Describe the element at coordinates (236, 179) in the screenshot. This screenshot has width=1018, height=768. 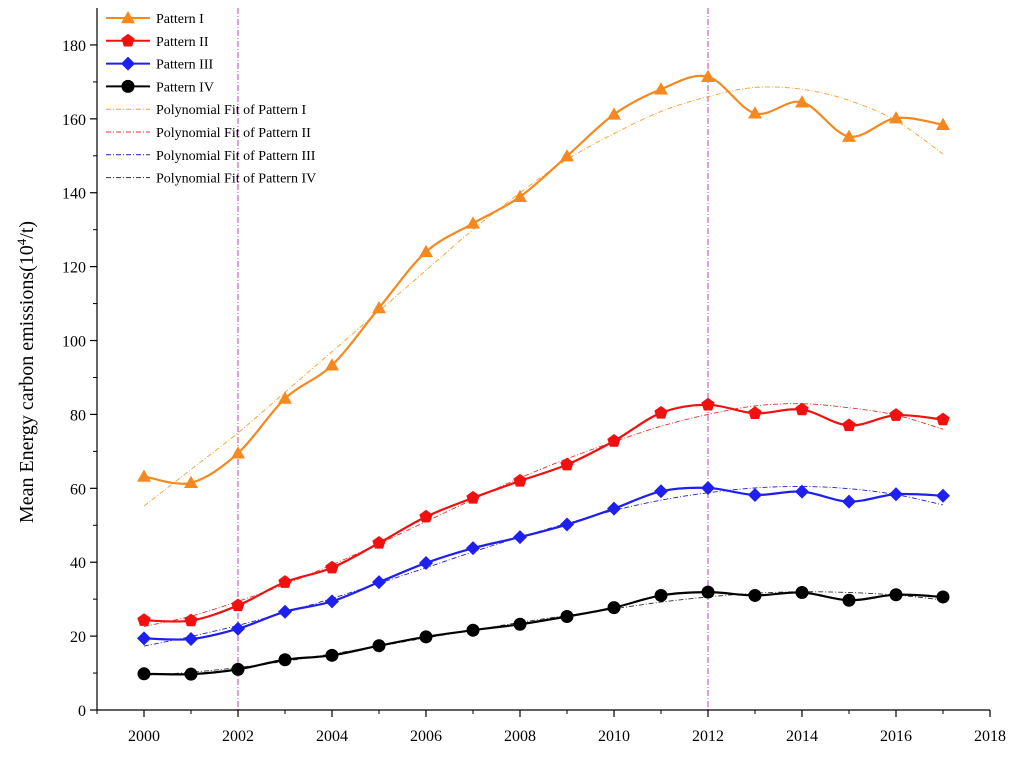
I see `legend-fit-label-4: Polynomial Fit of Pattern IV` at that location.